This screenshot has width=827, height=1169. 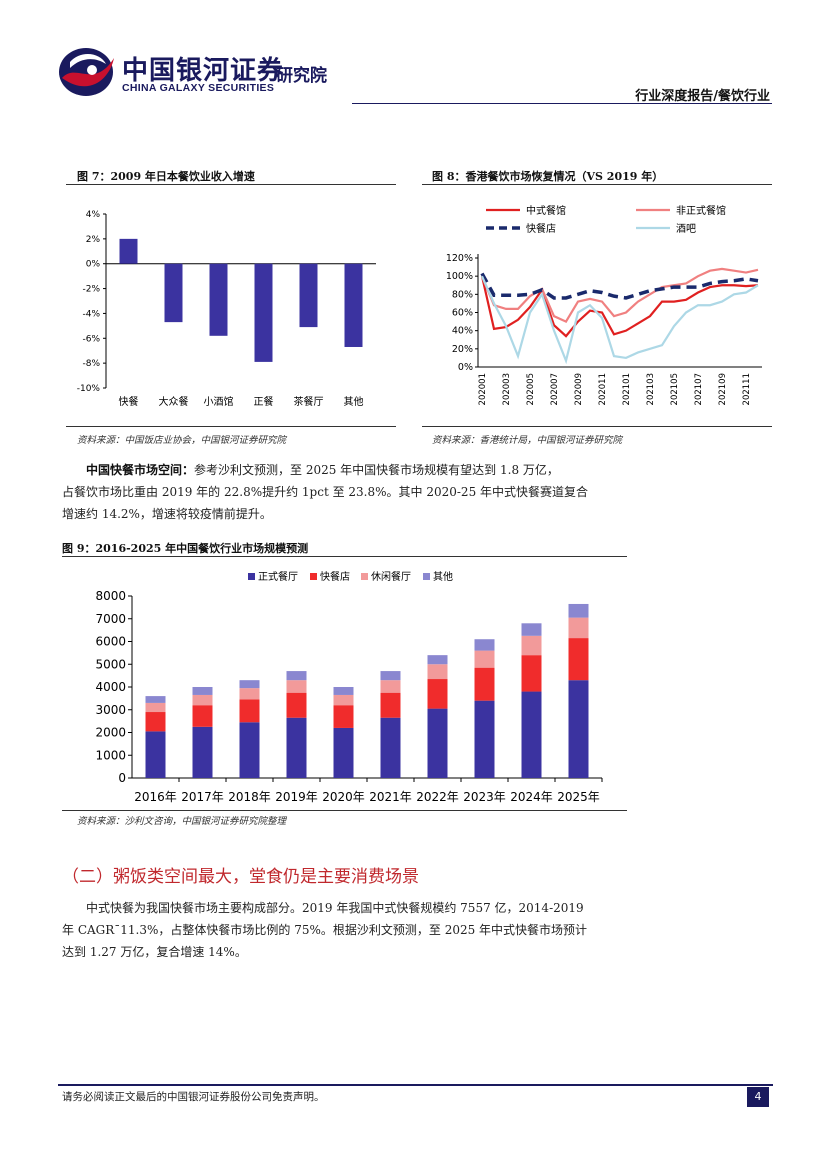 I want to click on fig8-source: 资料来源：香港统计局，中国银河证券研究院, so click(x=527, y=440).